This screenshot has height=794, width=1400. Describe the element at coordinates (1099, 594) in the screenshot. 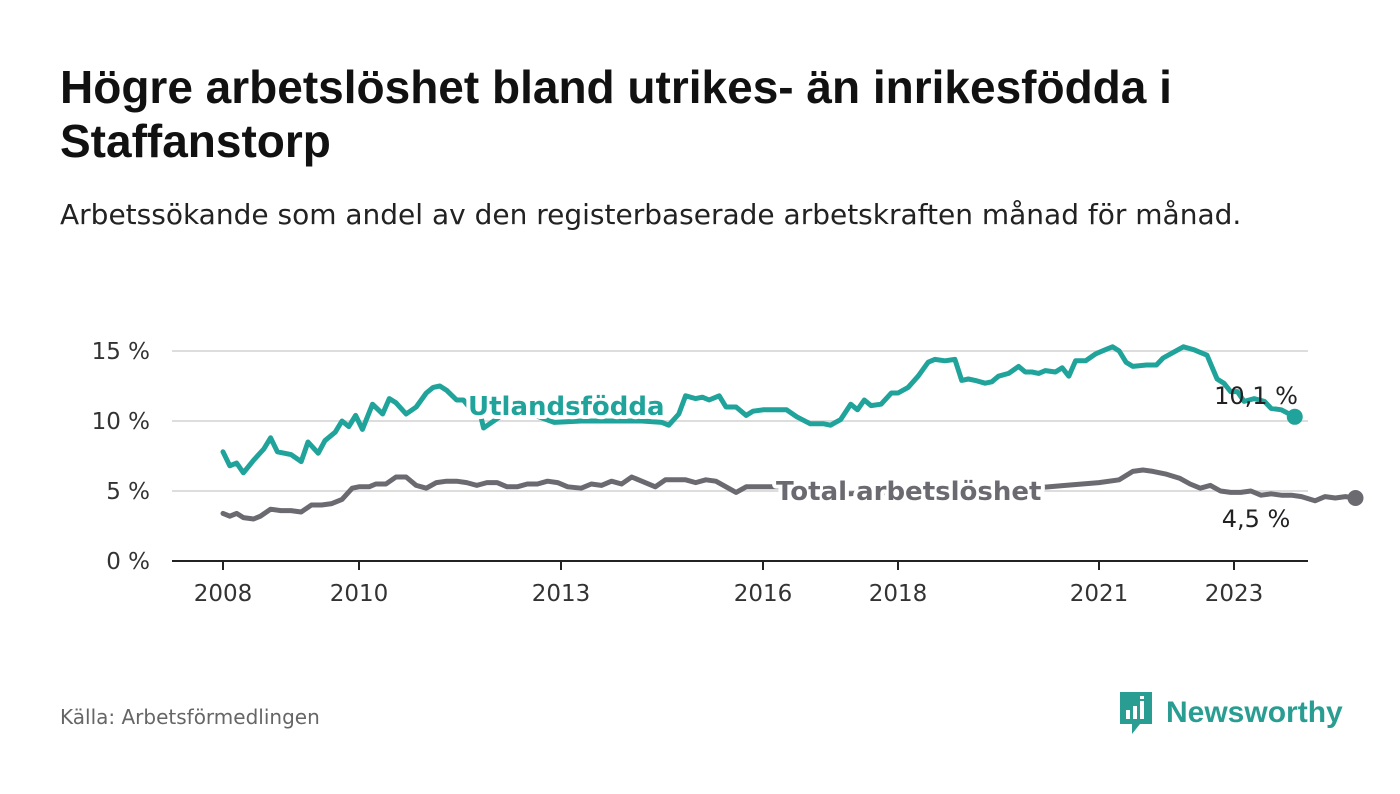

I see `x-tick-label: 2021` at that location.